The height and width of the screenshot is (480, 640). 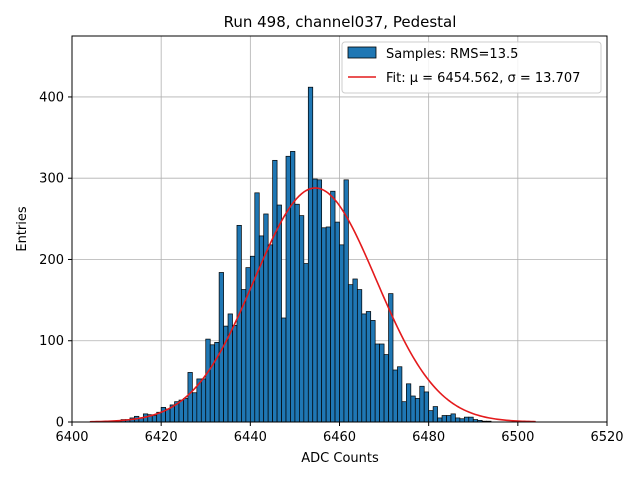 I want to click on y-tick-label: 400, so click(x=51, y=97).